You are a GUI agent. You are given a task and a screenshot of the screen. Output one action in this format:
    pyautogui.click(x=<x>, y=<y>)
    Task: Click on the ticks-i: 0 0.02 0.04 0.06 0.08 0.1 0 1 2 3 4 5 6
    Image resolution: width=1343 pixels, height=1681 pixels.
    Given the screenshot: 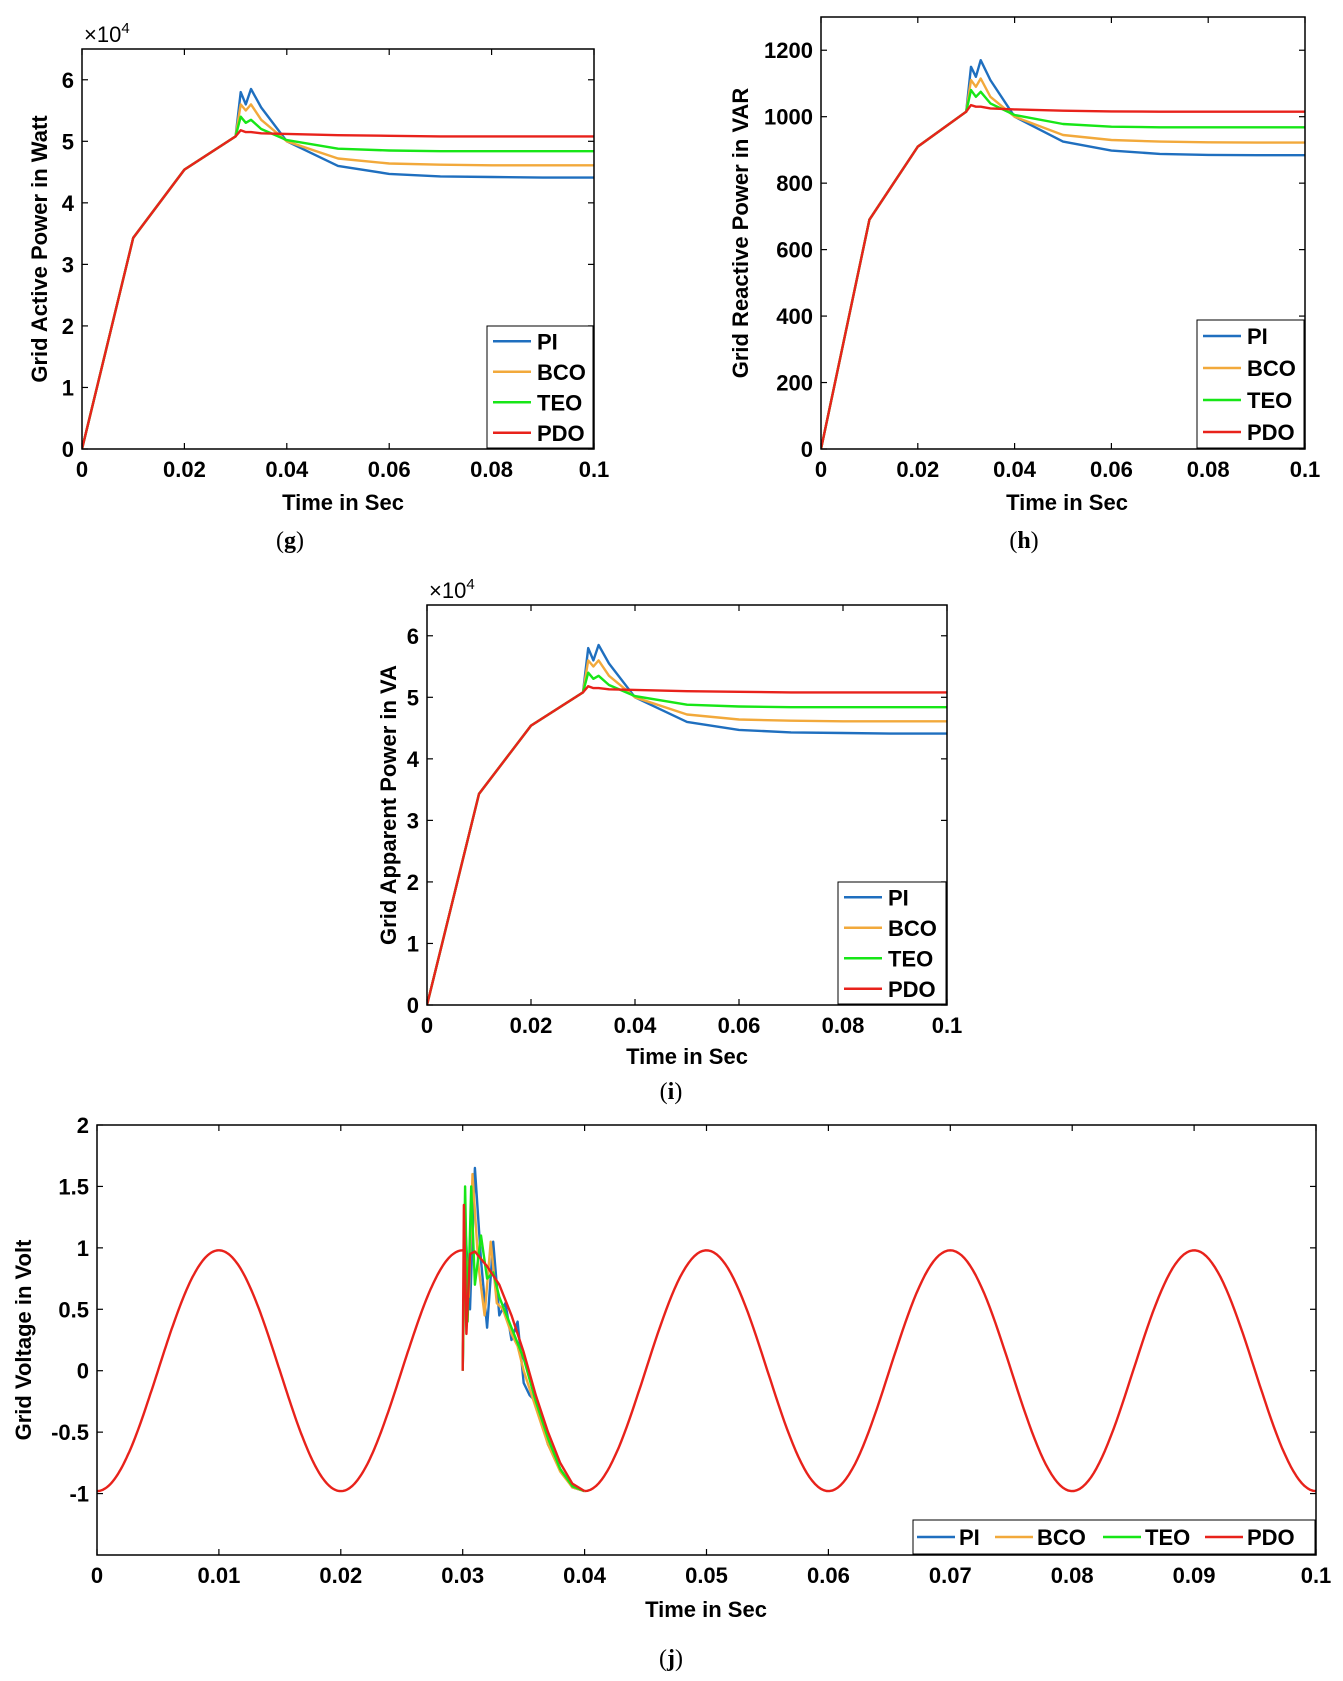 What is the action you would take?
    pyautogui.click(x=685, y=821)
    